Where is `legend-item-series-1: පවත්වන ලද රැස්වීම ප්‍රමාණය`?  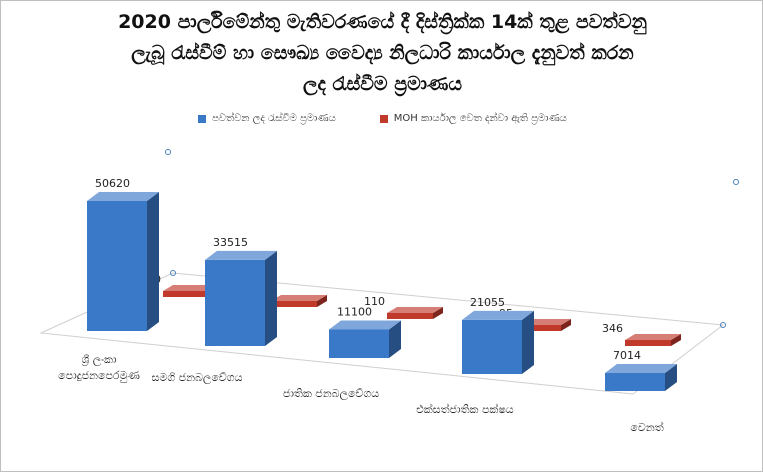
legend-item-series-1: පවත්වන ලද රැස්වීම ප්‍රමාණය is located at coordinates (267, 118).